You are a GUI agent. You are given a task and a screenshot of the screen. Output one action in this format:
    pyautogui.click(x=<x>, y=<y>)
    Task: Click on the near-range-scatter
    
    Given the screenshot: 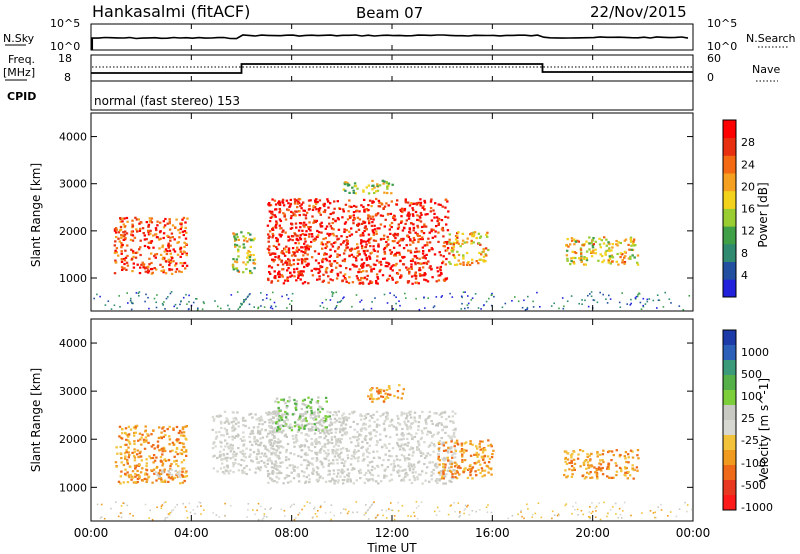 What is the action you would take?
    pyautogui.click(x=394, y=511)
    